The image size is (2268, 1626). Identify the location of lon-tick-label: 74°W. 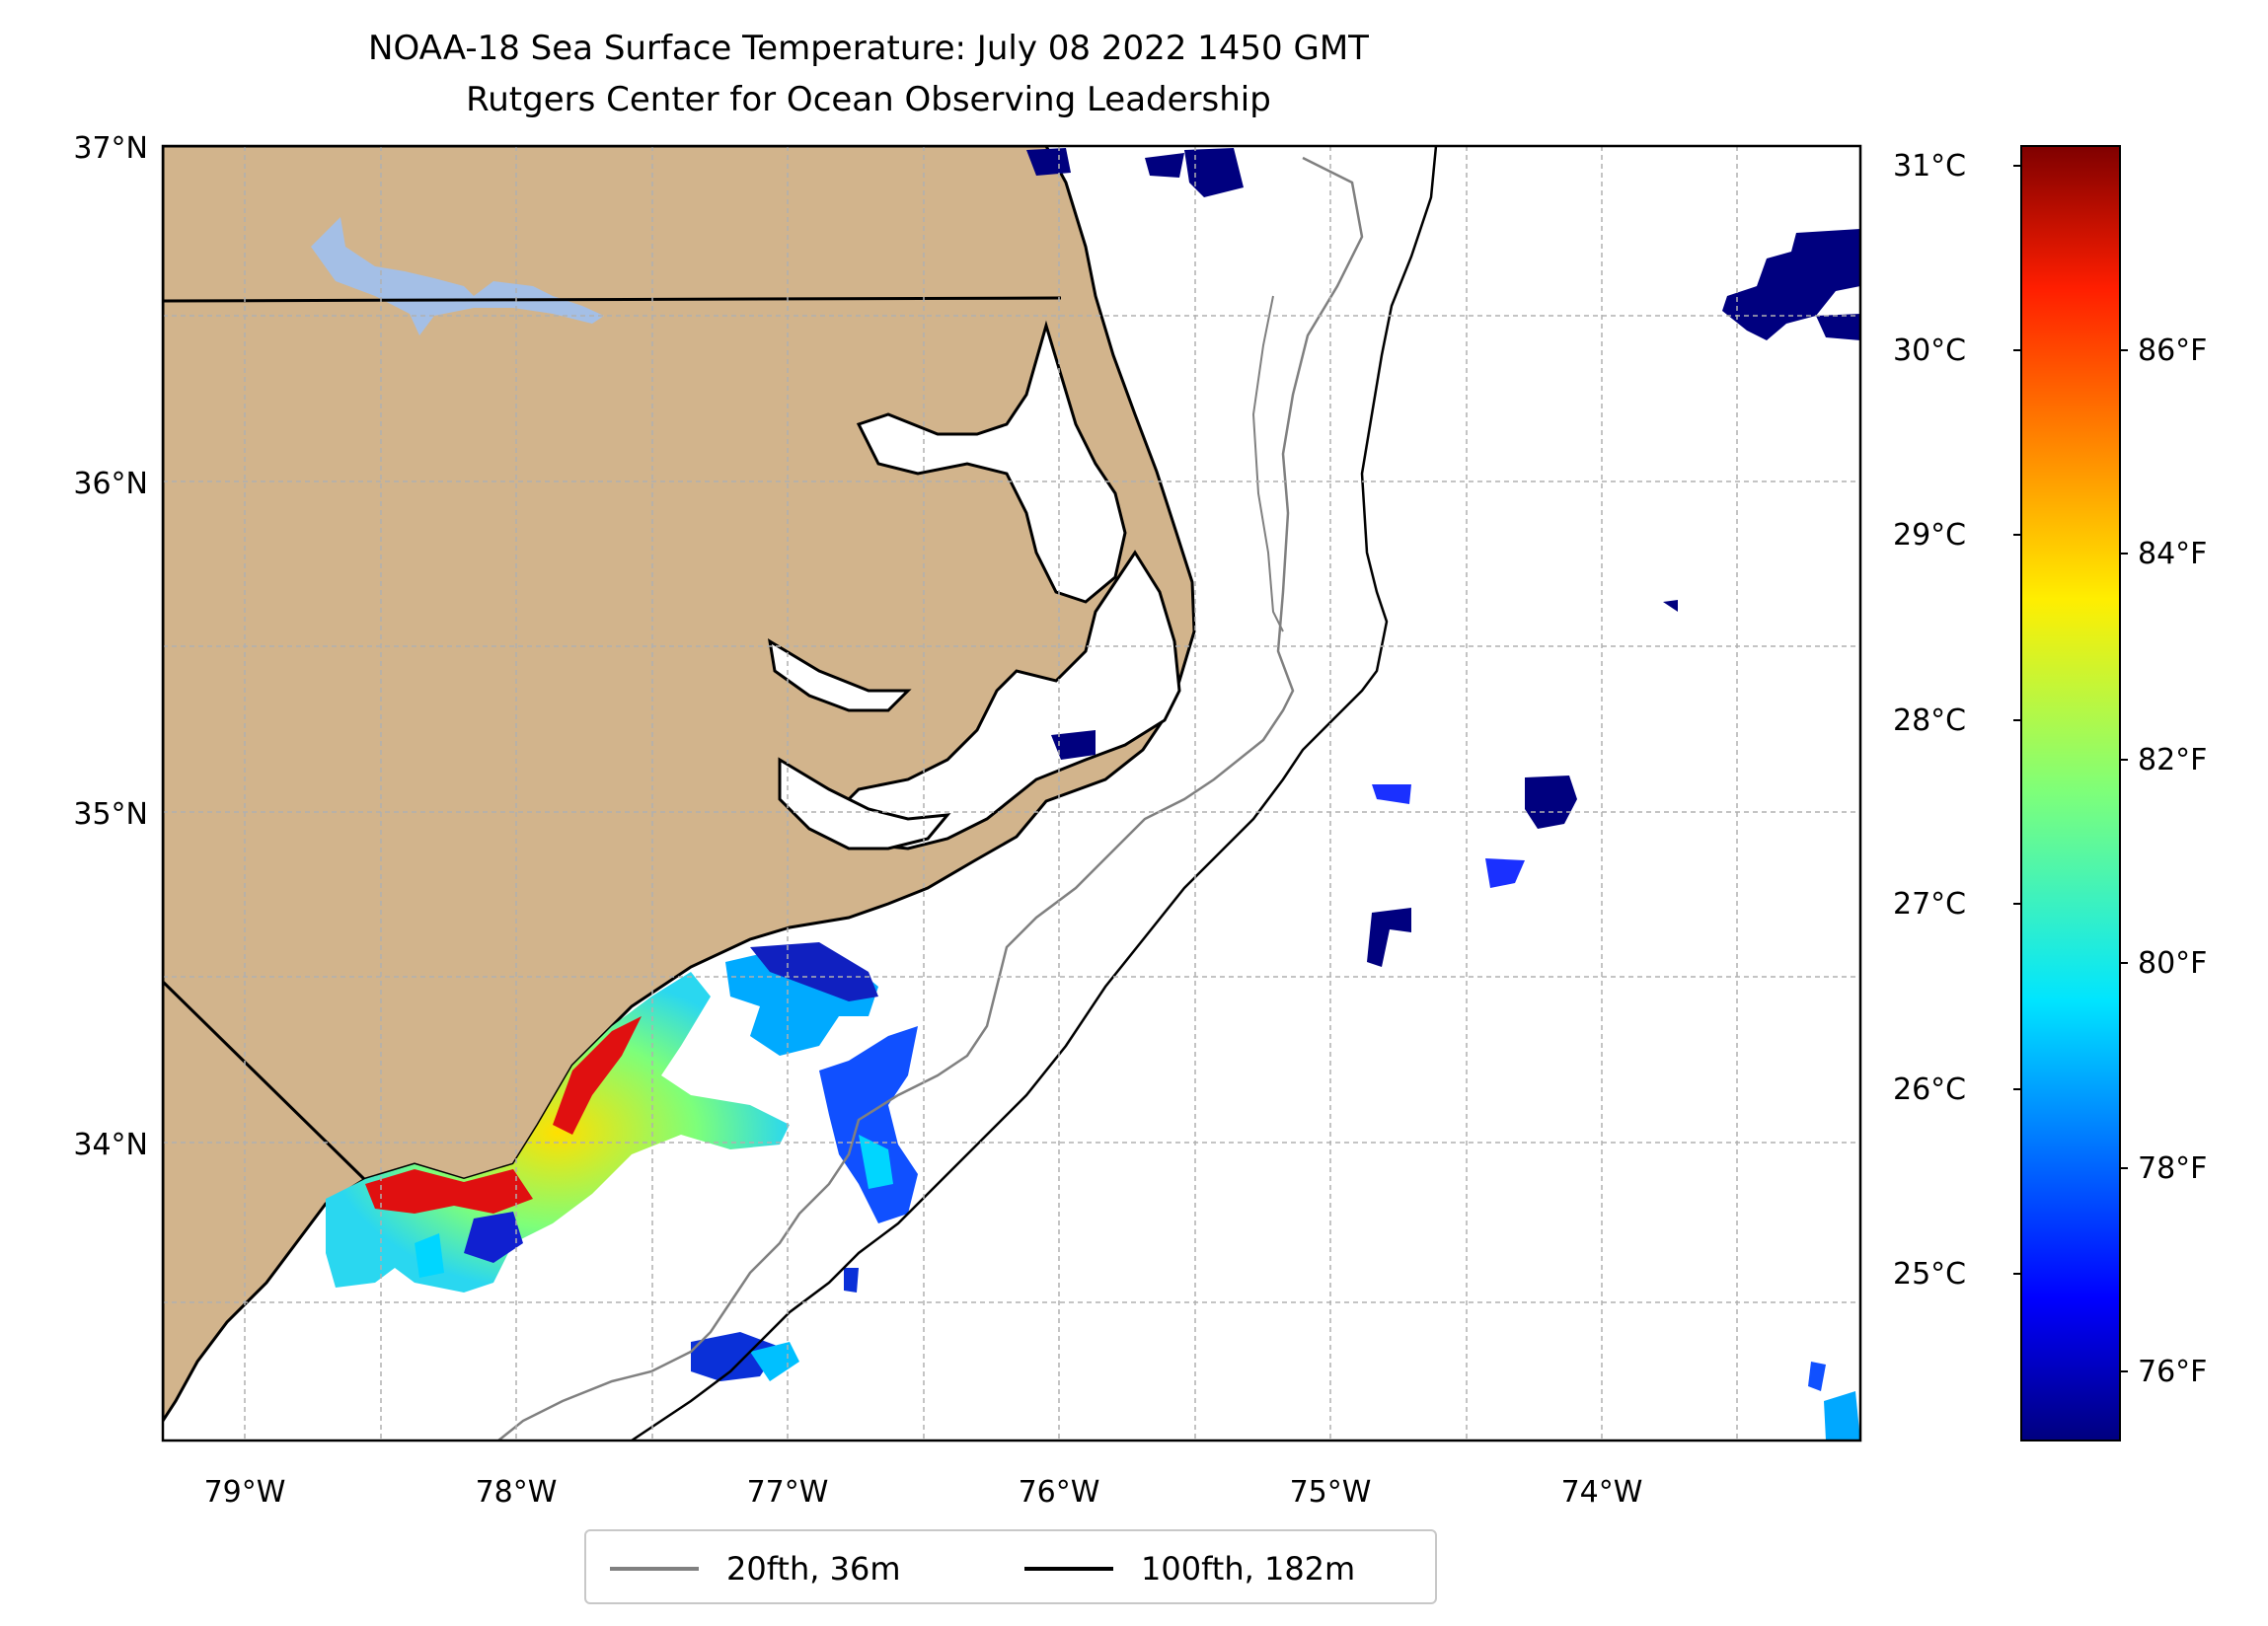
(1602, 1492).